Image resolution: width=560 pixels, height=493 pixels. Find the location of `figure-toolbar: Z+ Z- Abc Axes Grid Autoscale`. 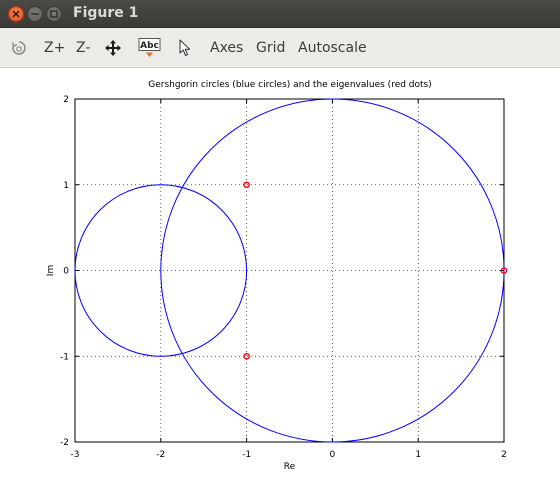

figure-toolbar: Z+ Z- Abc Axes Grid Autoscale is located at coordinates (280, 48).